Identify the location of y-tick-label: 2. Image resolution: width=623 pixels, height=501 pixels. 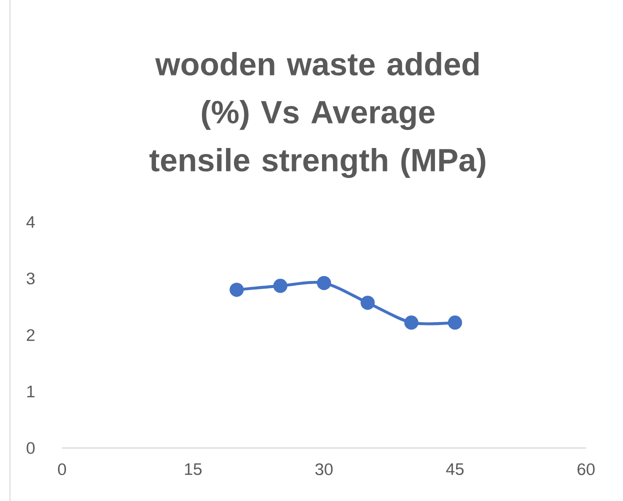
(30, 335).